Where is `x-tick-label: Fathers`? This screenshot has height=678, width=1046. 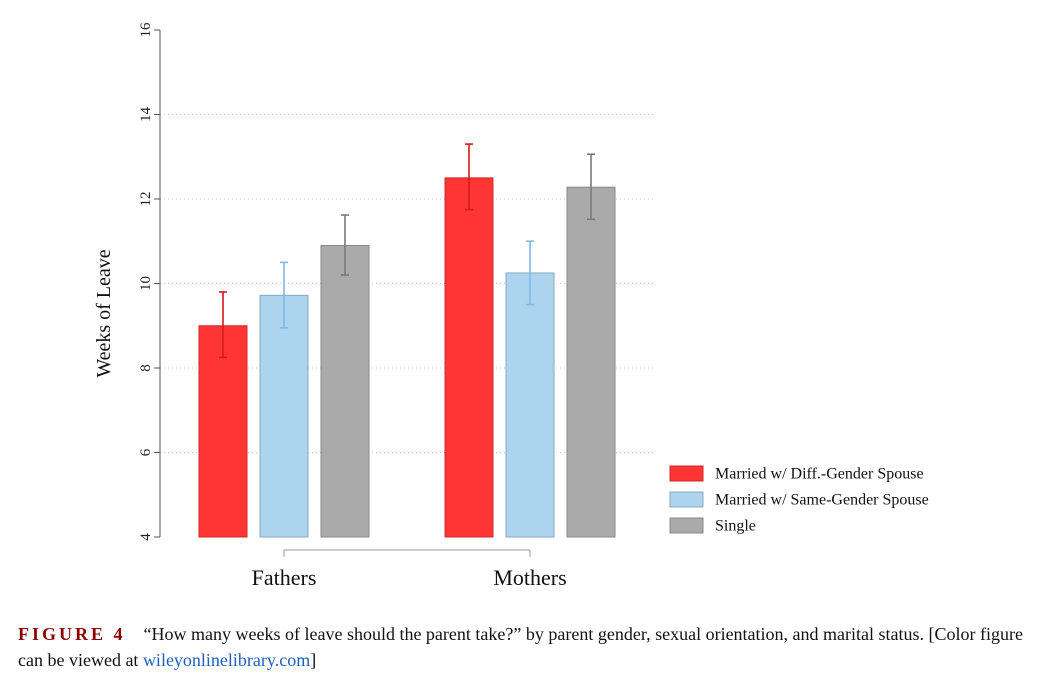
x-tick-label: Fathers is located at coordinates (284, 577).